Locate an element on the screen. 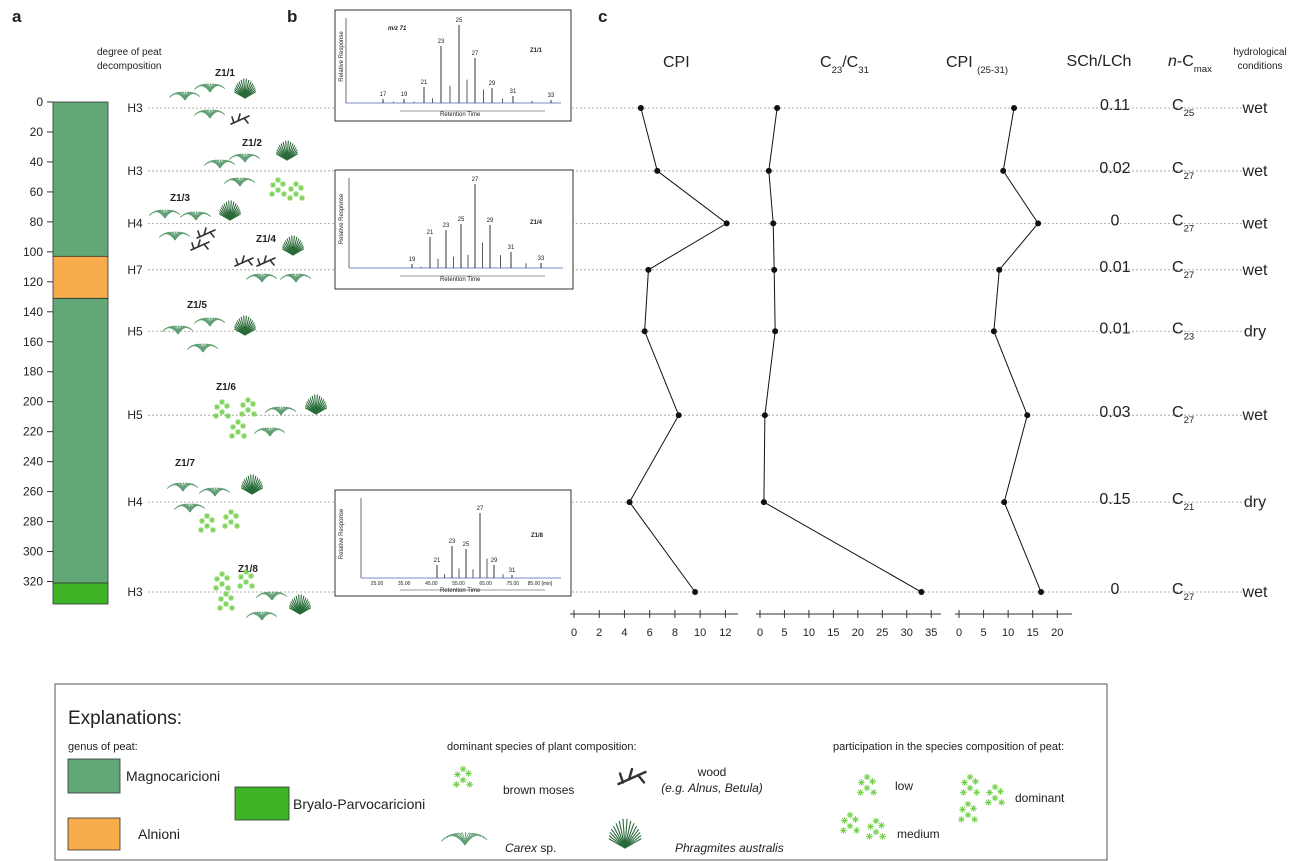 This screenshot has height=861, width=1293. legend-label: Phragmites australis is located at coordinates (729, 848).